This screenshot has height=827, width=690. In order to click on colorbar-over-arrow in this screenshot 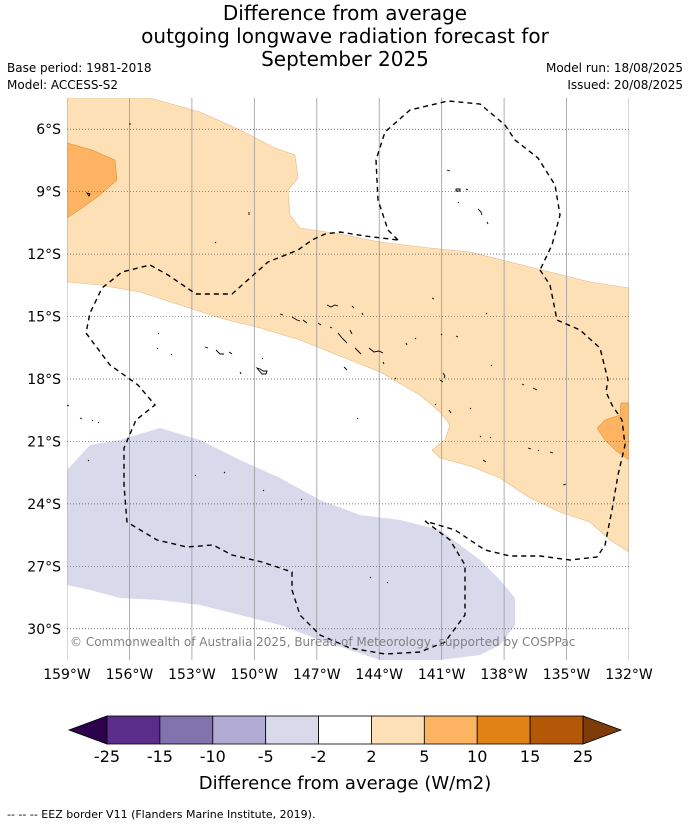, I will do `click(602, 730)`.